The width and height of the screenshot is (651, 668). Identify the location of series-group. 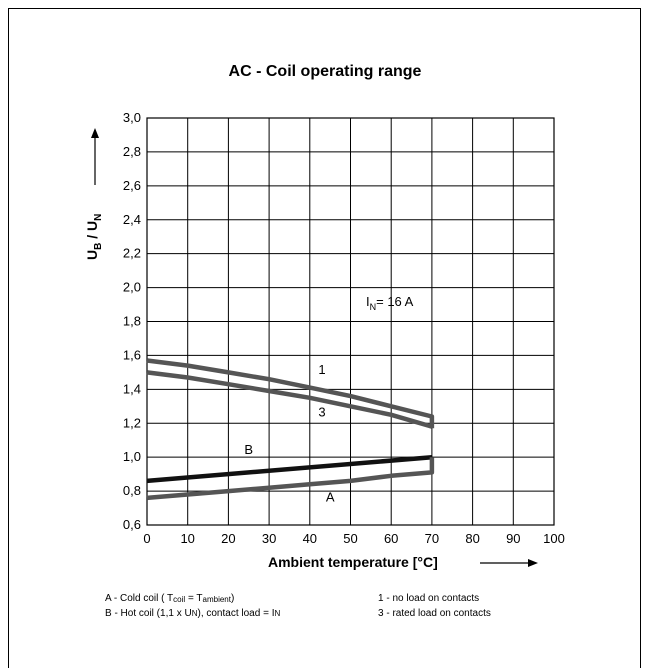
(290, 429).